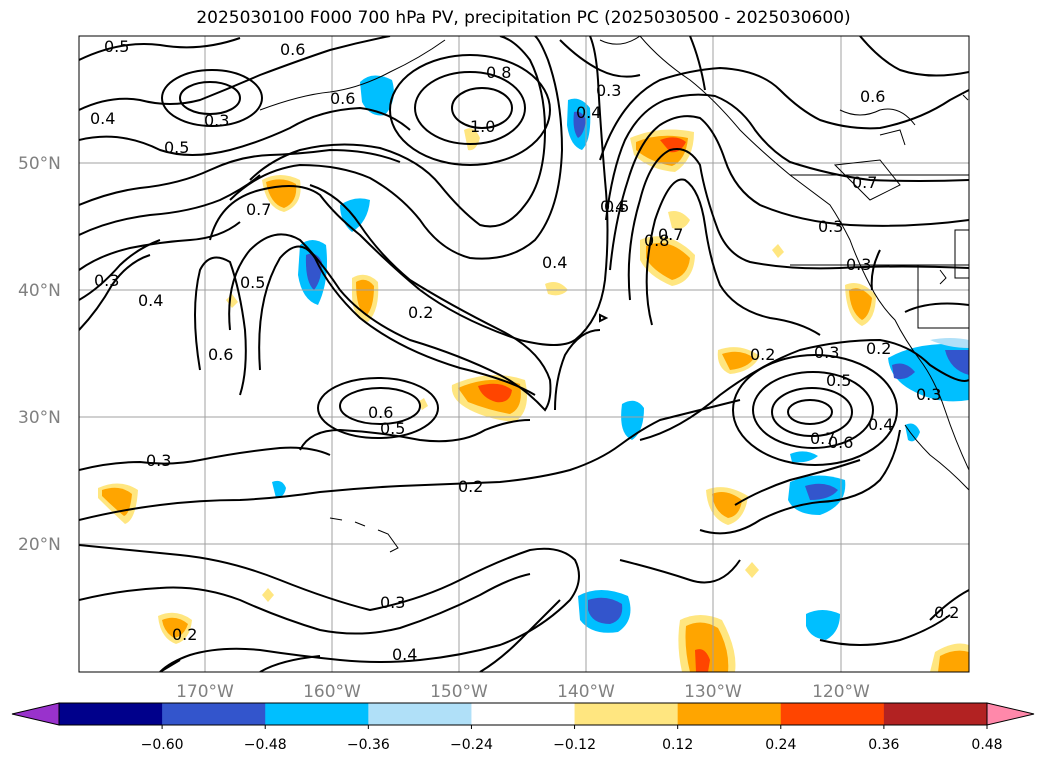 The height and width of the screenshot is (765, 1047). Describe the element at coordinates (883, 745) in the screenshot. I see `colorbar-tick-label: 0.36` at that location.